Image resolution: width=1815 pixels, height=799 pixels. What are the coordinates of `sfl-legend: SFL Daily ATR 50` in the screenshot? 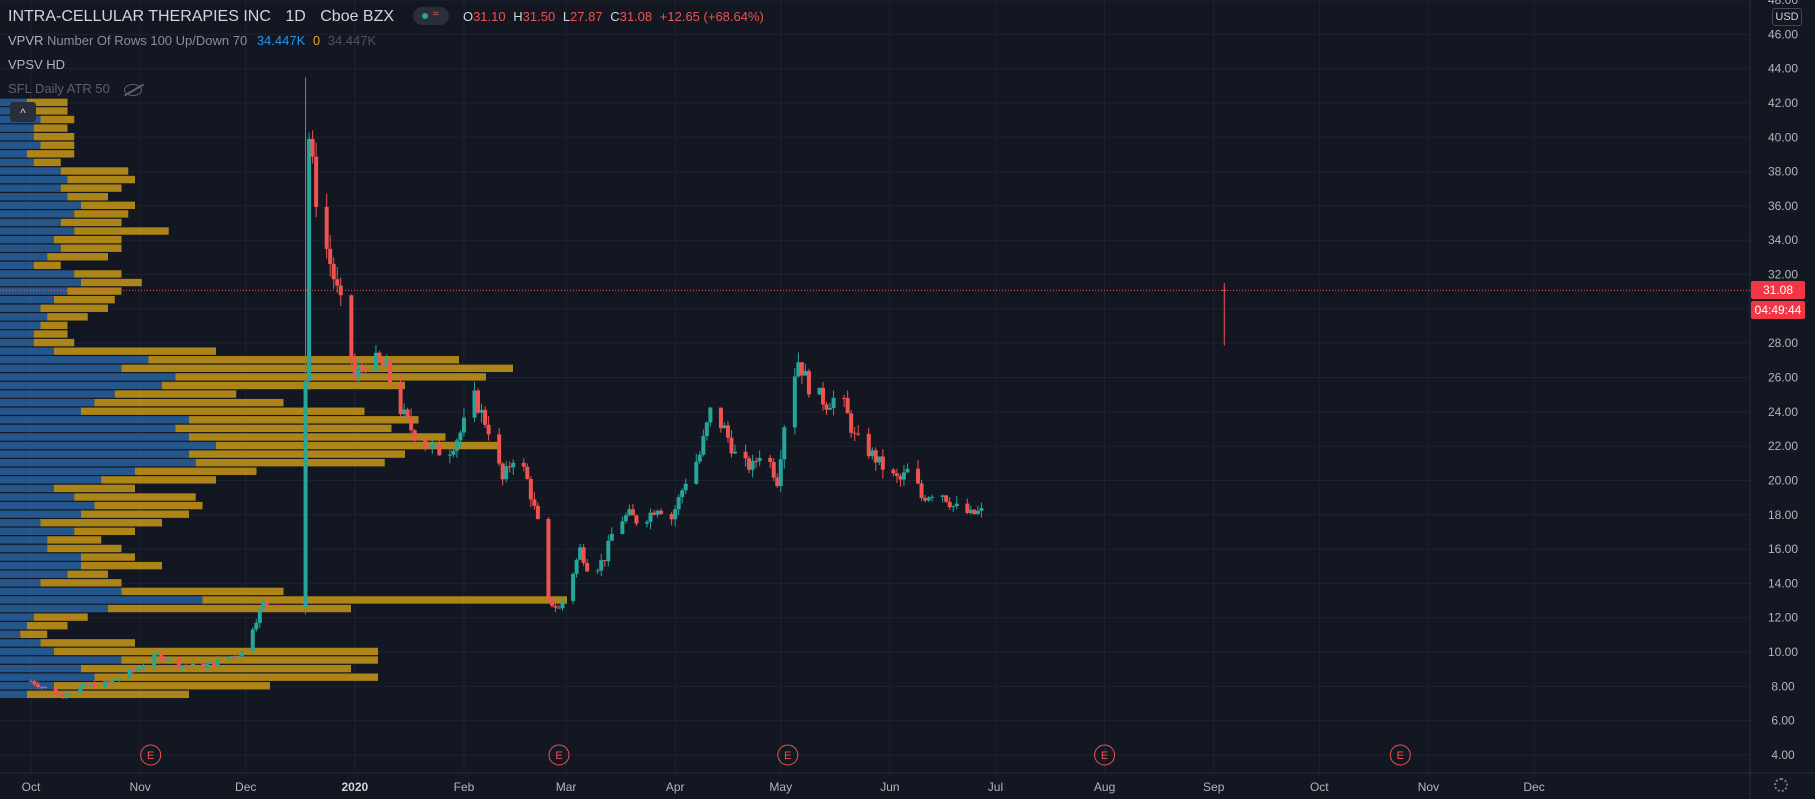 It's located at (75, 88).